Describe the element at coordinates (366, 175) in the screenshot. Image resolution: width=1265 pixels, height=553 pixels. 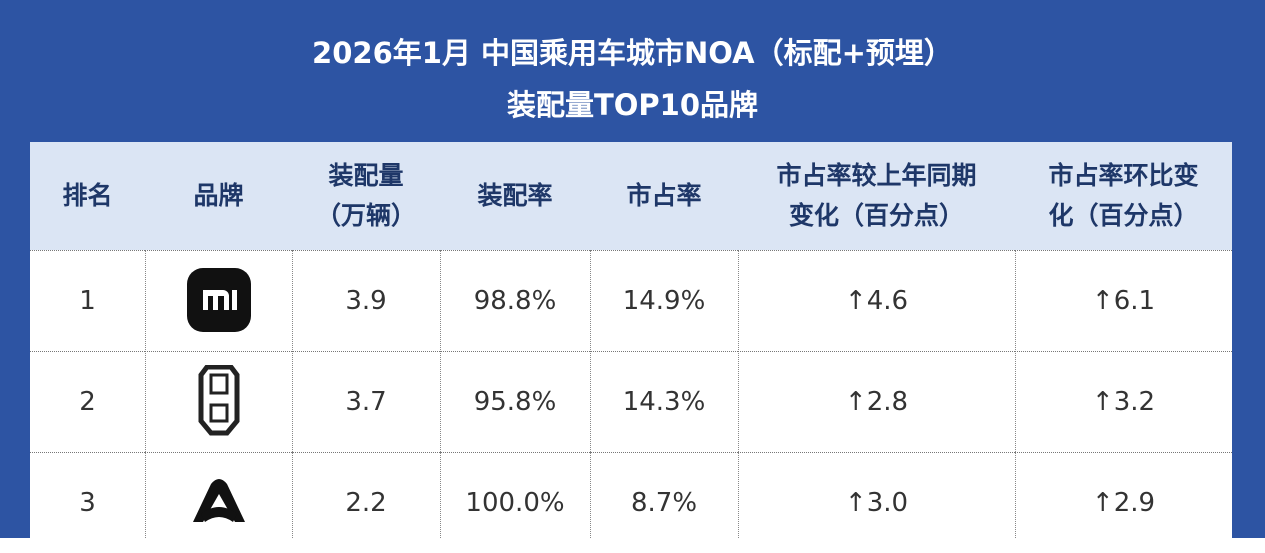
I see `header-line: 装配量` at that location.